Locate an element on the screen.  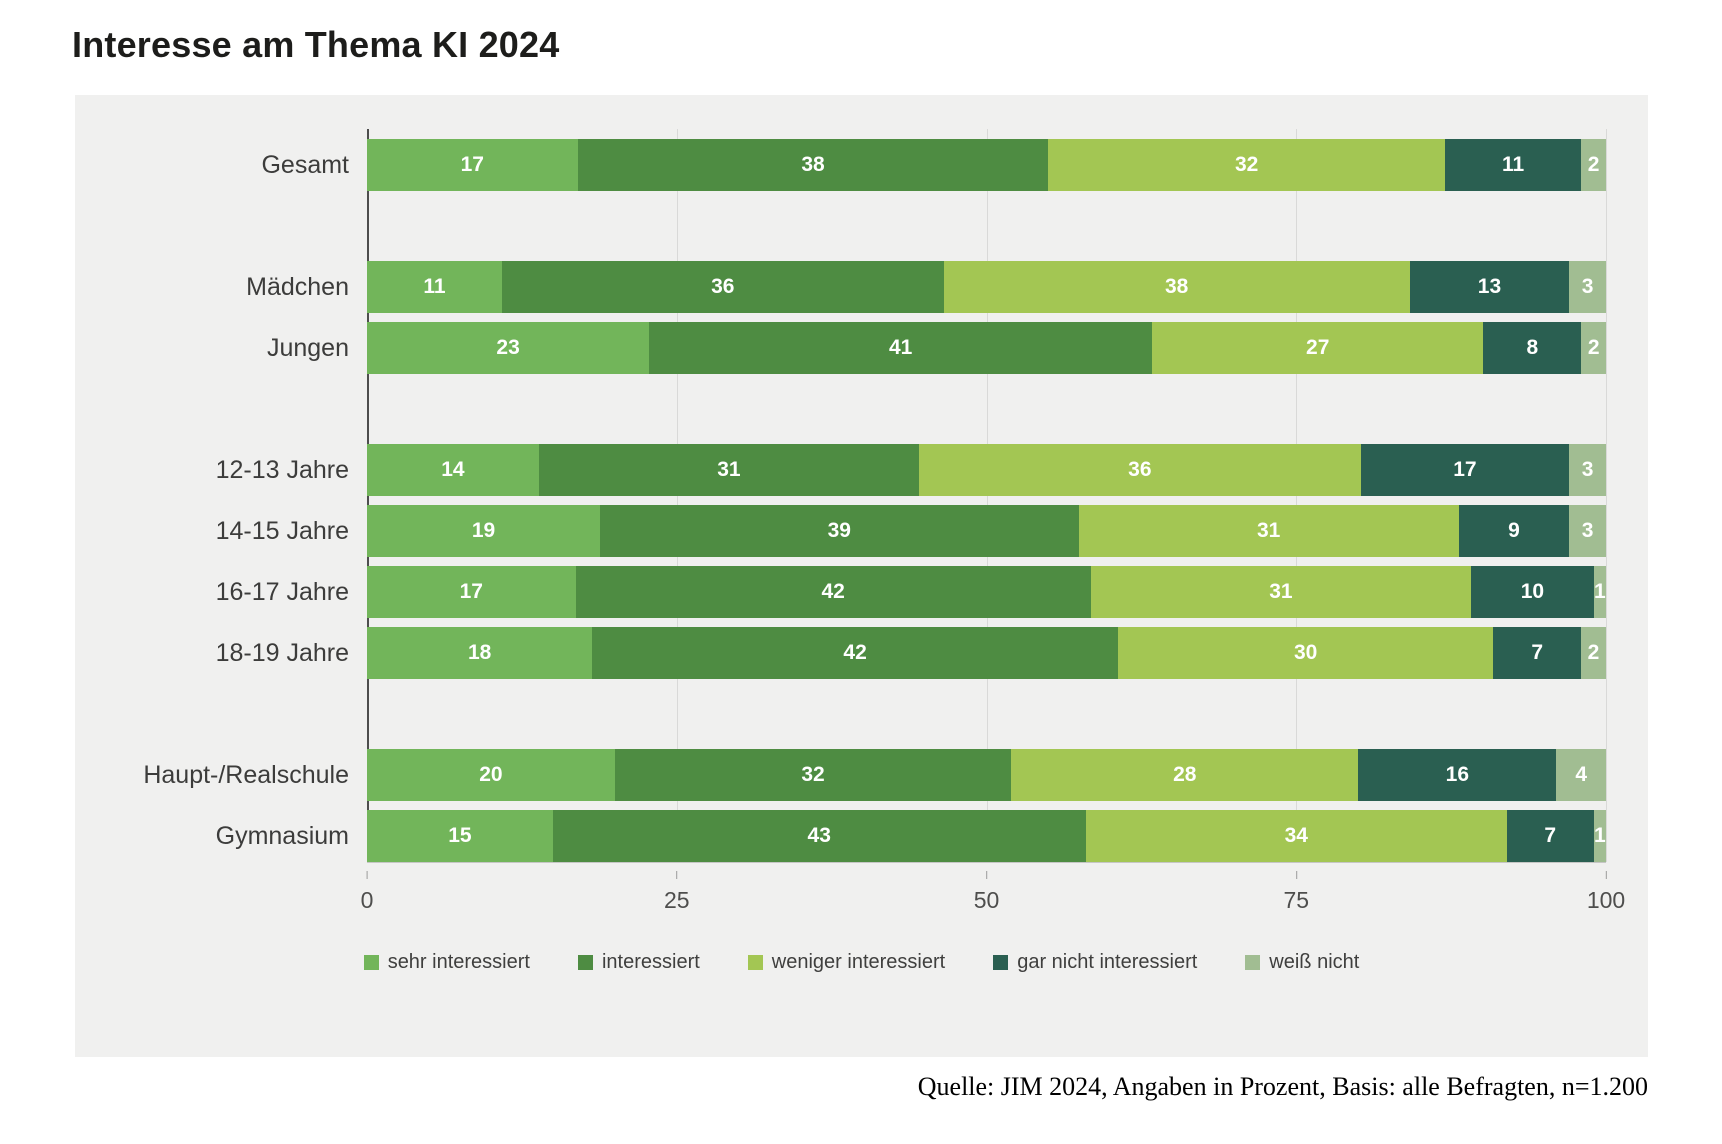
segment-value: 14 is located at coordinates (453, 469).